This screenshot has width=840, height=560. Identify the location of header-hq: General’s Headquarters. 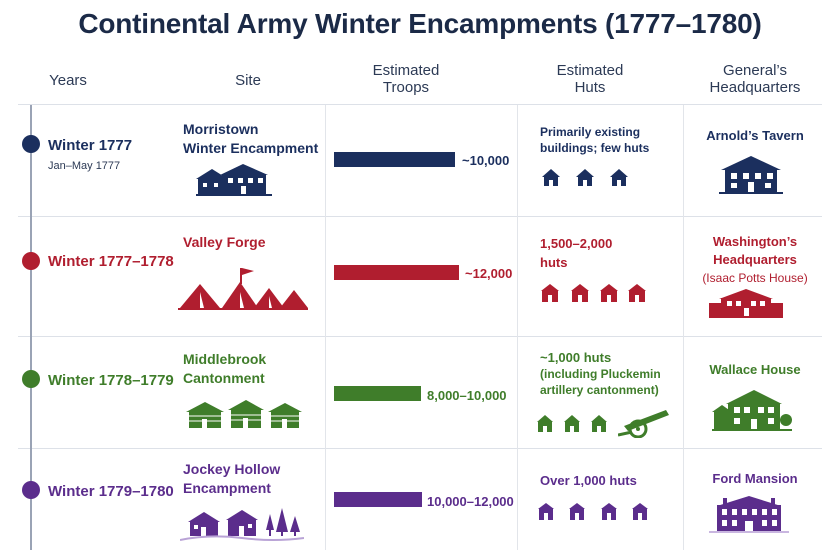
(755, 79).